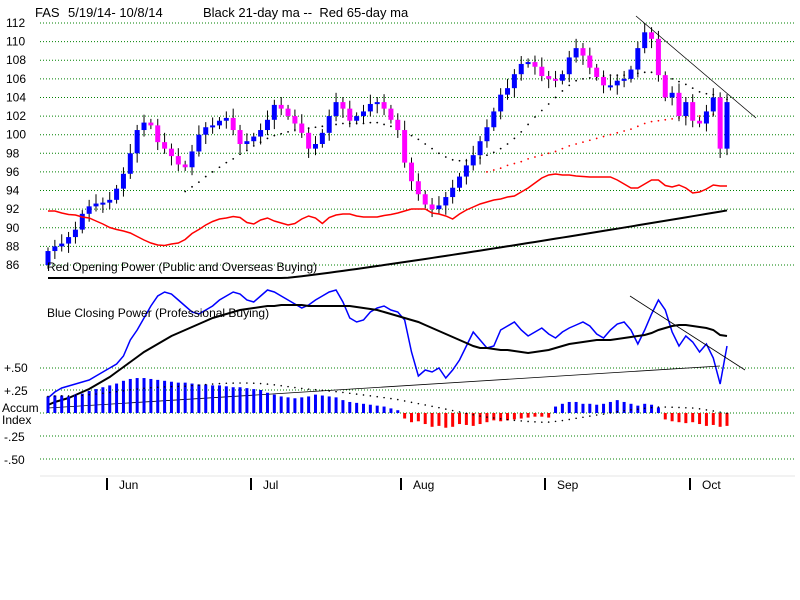 This screenshot has width=800, height=600. What do you see at coordinates (16, 116) in the screenshot?
I see `y-tick-label: 102` at bounding box center [16, 116].